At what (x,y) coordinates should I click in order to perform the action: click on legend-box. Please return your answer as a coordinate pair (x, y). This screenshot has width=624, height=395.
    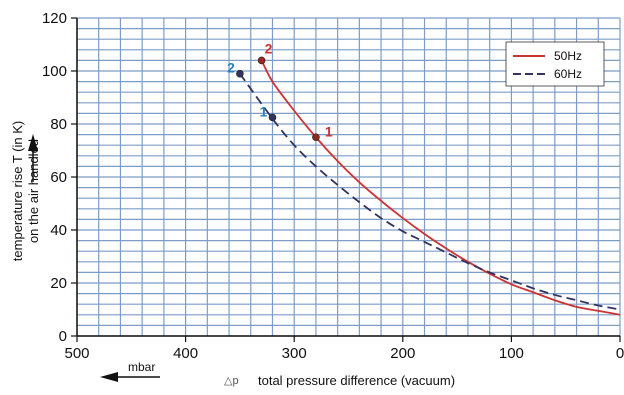
    Looking at the image, I should click on (555, 64).